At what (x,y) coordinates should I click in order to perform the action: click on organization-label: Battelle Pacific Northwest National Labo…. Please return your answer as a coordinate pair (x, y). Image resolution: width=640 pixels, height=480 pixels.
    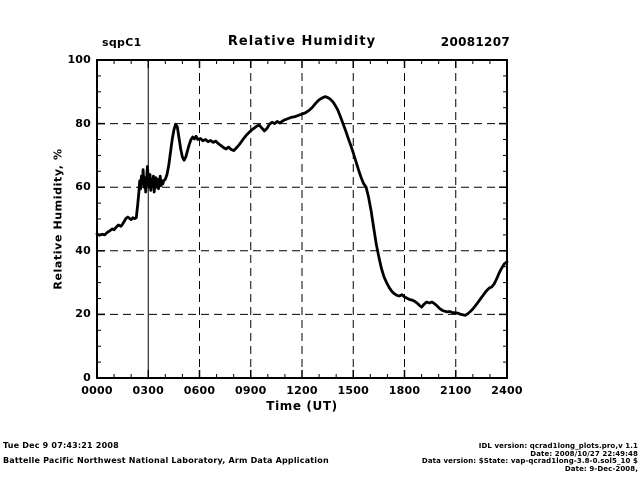
    Looking at the image, I should click on (166, 460).